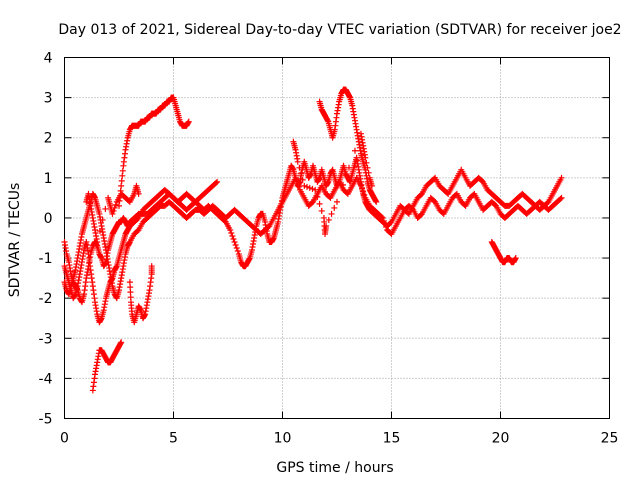 This screenshot has height=480, width=640. What do you see at coordinates (46, 379) in the screenshot?
I see `y-tick-label: -4` at bounding box center [46, 379].